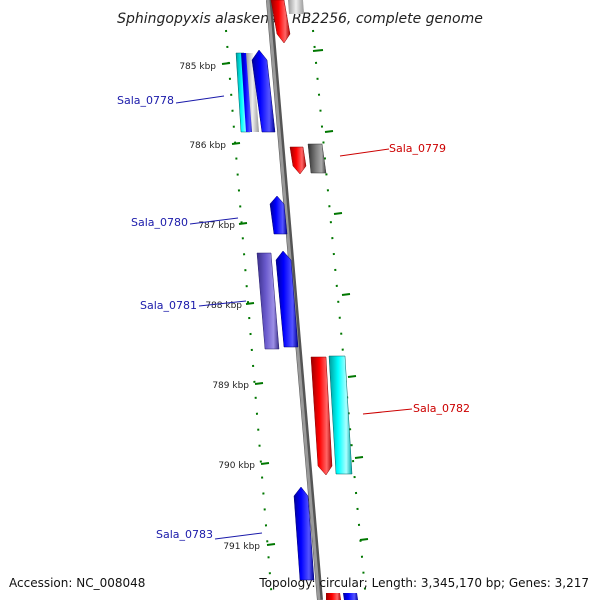  Describe the element at coordinates (230, 386) in the screenshot. I see `tick-label-789: 789 kbp` at that location.